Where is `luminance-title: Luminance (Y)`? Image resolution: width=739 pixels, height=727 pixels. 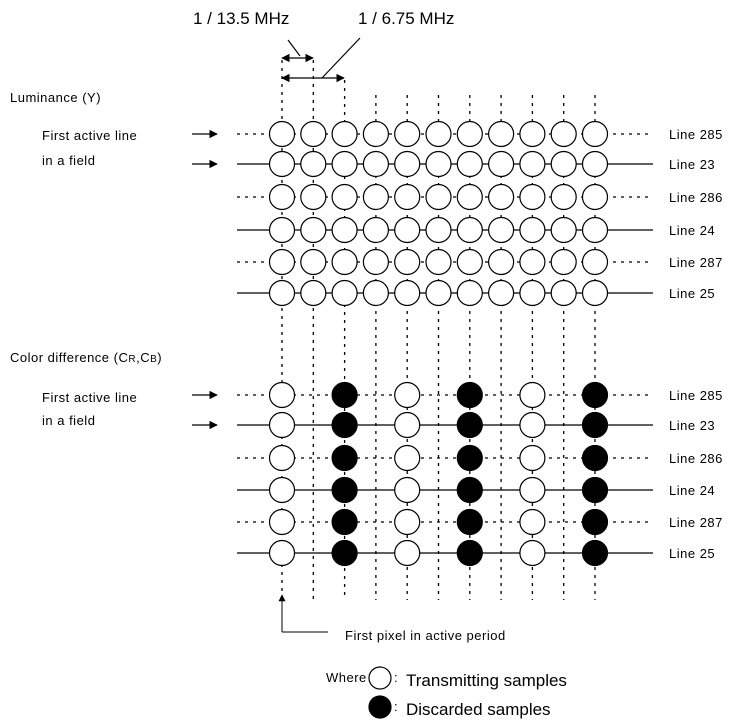 luminance-title: Luminance (Y) is located at coordinates (55, 97).